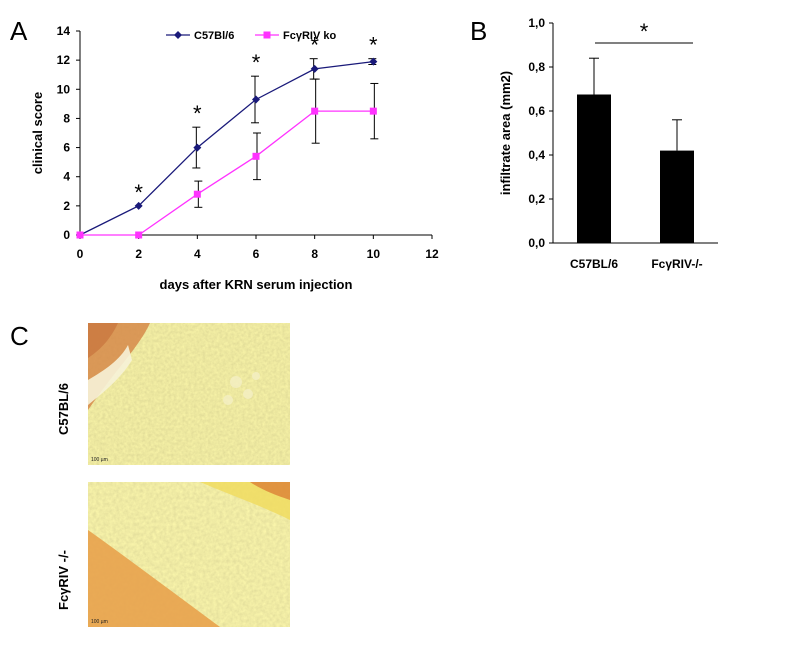 Image resolution: width=800 pixels, height=648 pixels. What do you see at coordinates (536, 199) in the screenshot?
I see `y-tick-label: 0,2` at bounding box center [536, 199].